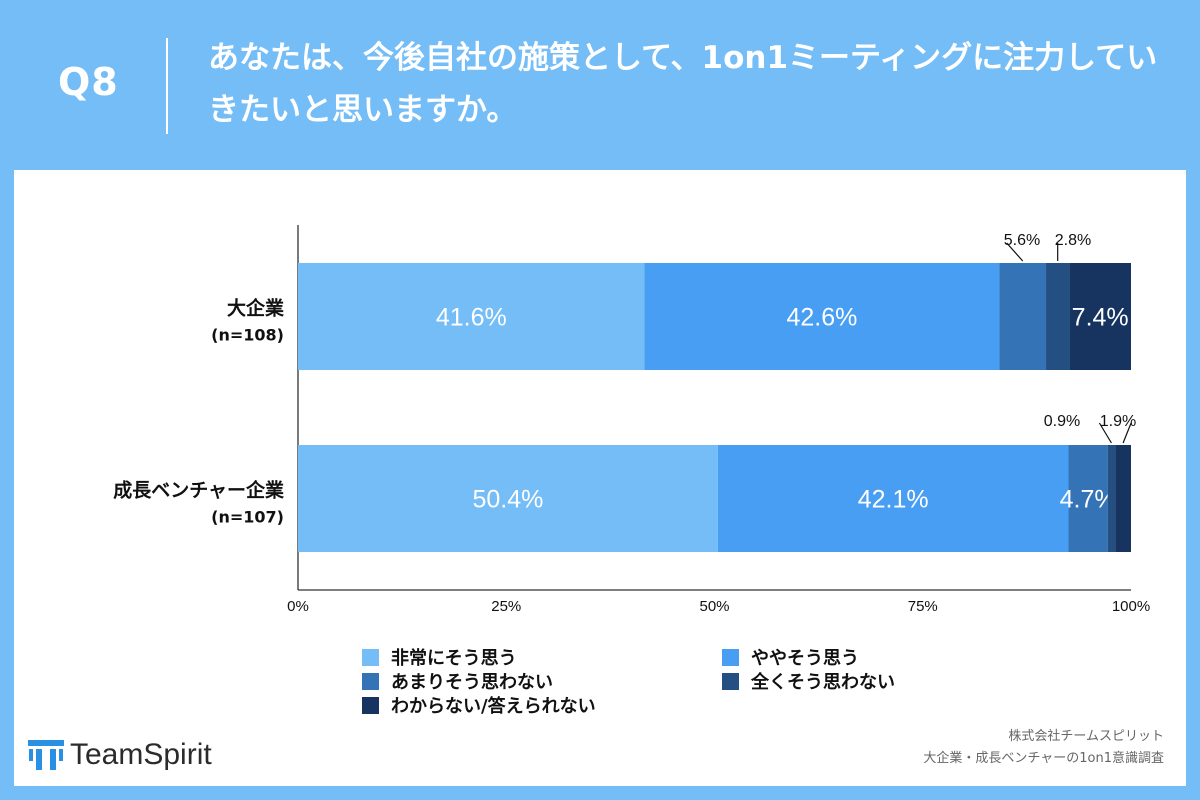 Image resolution: width=1200 pixels, height=800 pixels. I want to click on x-tick-label: 100%, so click(1131, 606).